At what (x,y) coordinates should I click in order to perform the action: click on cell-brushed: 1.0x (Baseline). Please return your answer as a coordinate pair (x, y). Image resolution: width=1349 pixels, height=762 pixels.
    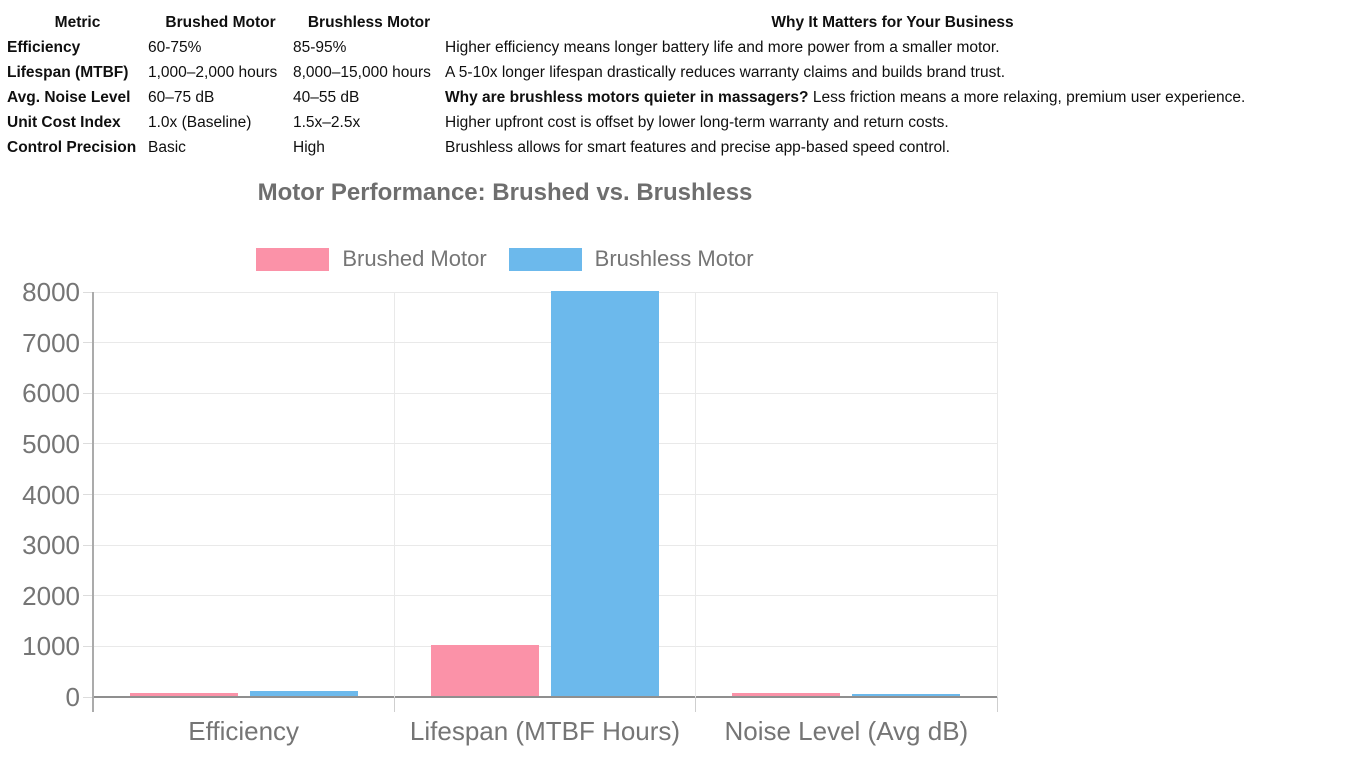
    Looking at the image, I should click on (200, 122).